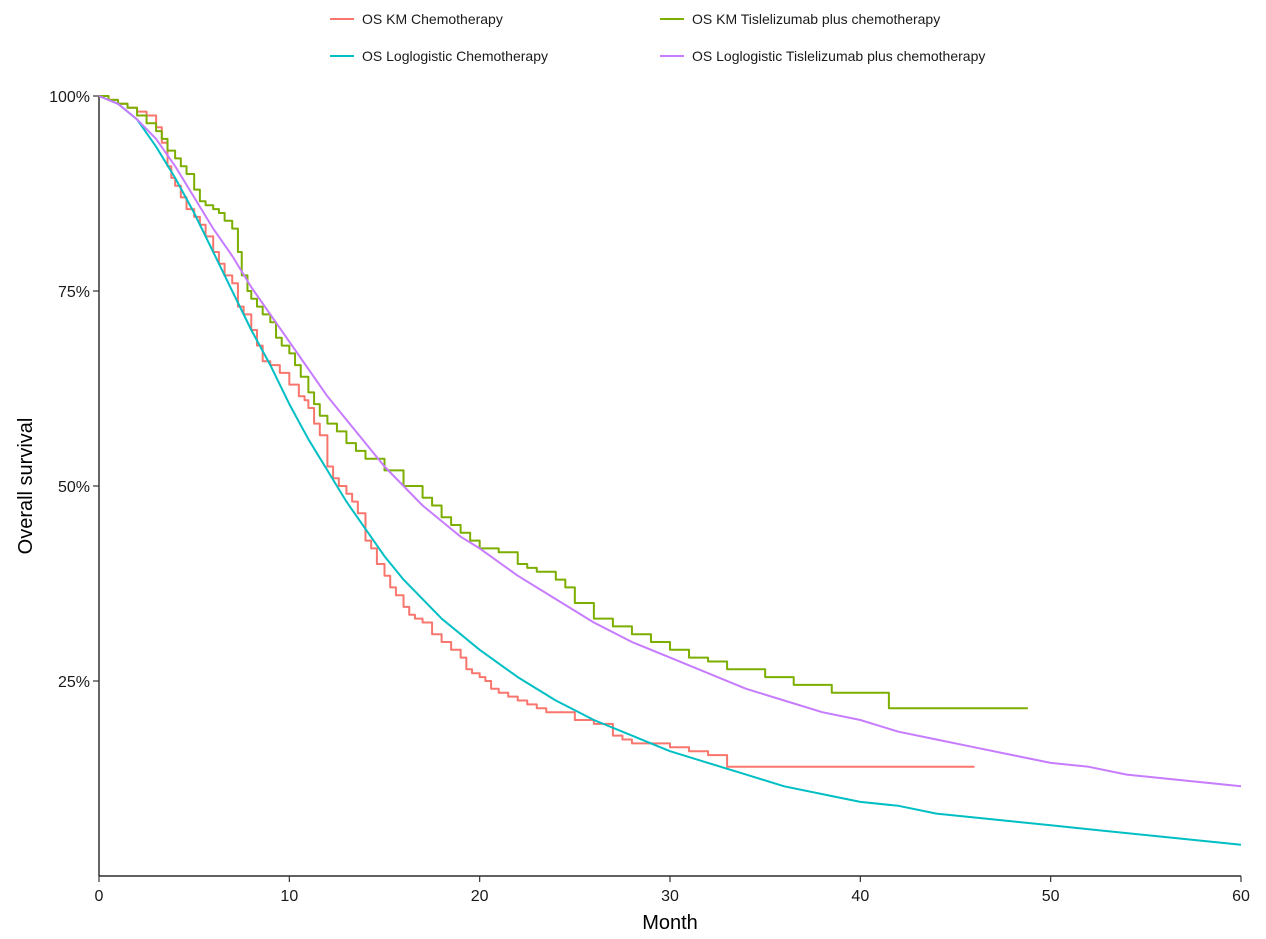 The height and width of the screenshot is (939, 1266). Describe the element at coordinates (69, 97) in the screenshot. I see `y-tick-label: 100%` at that location.